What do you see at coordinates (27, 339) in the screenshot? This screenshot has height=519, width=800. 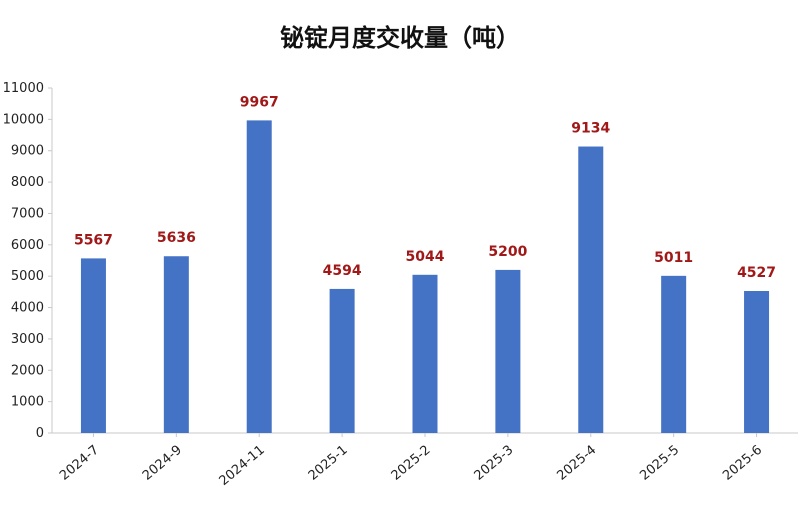 I see `y-tick-label: 3000` at bounding box center [27, 339].